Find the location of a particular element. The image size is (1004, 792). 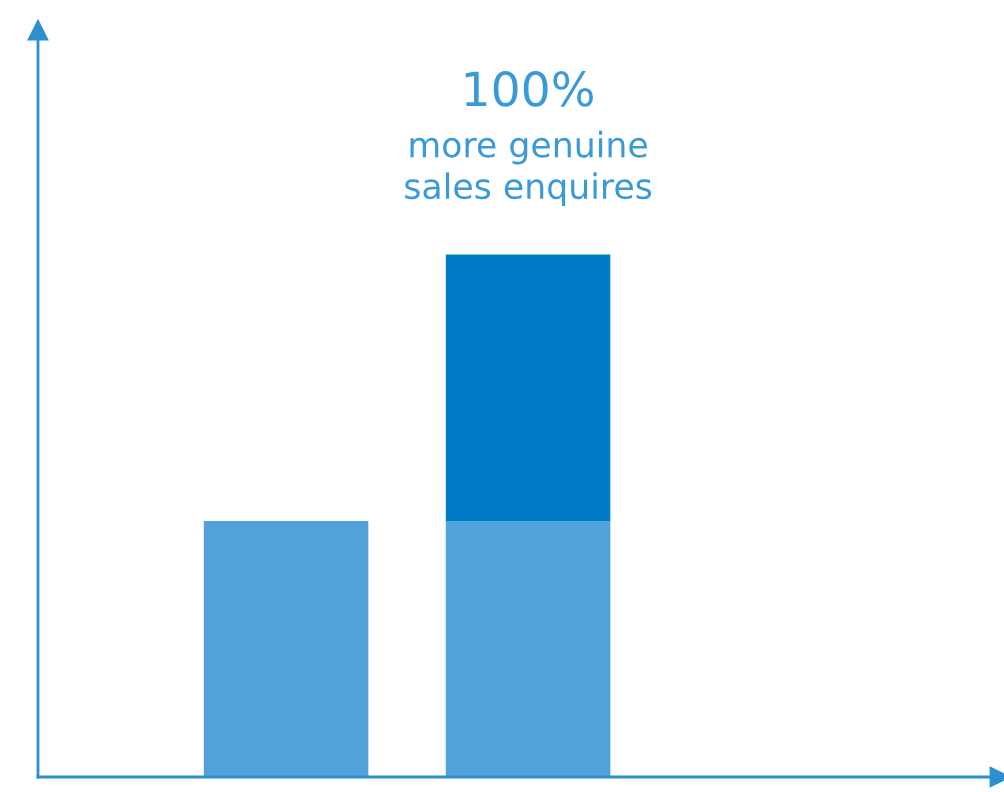

text: 100% is located at coordinates (529, 89).